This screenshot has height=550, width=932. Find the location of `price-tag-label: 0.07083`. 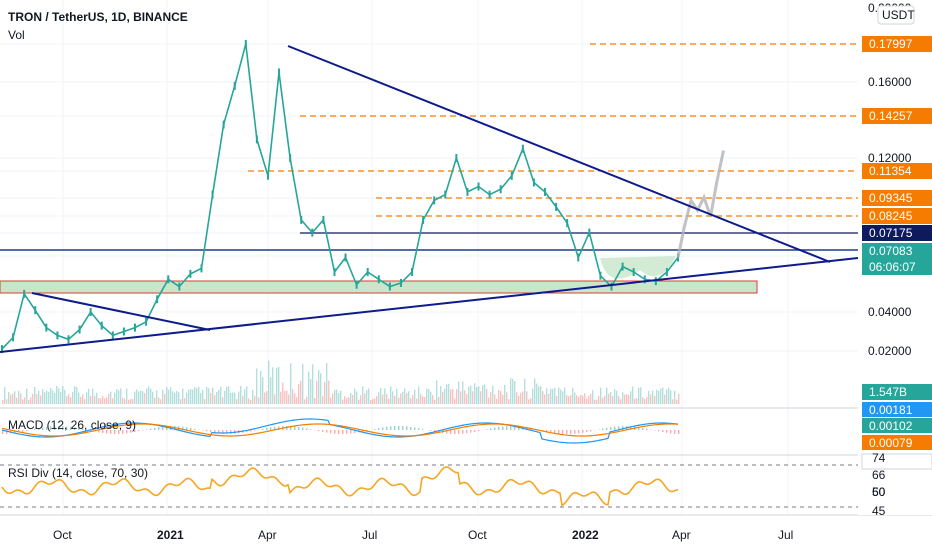

price-tag-label: 0.07083 is located at coordinates (891, 251).